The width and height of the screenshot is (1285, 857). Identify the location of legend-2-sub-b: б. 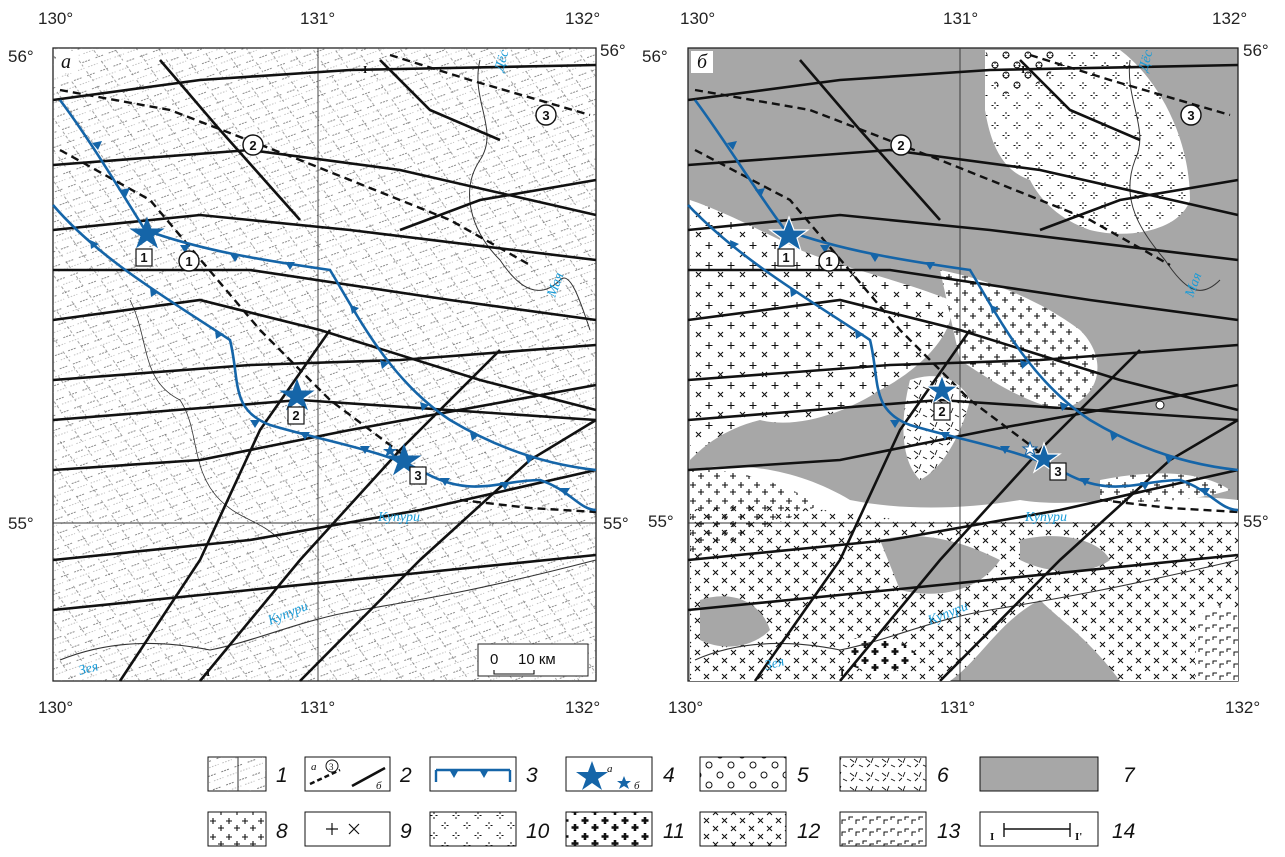
(379, 786).